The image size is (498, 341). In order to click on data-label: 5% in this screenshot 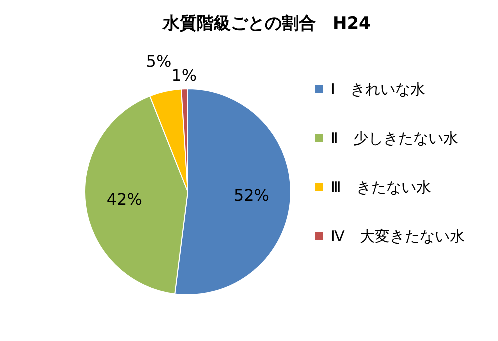, I will do `click(159, 62)`.